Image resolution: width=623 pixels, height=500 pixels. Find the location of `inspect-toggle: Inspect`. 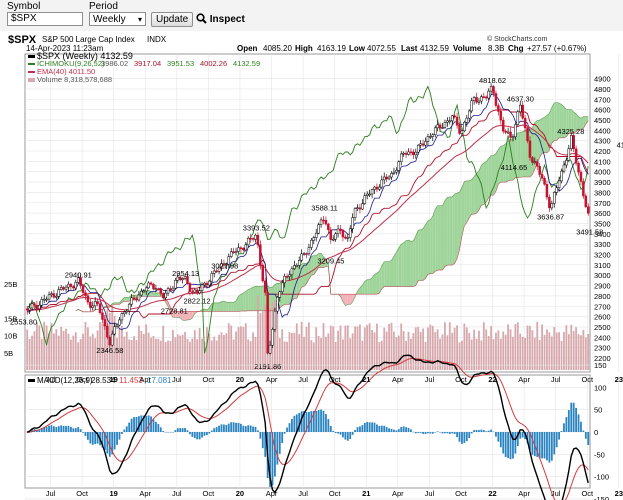

inspect-toggle: Inspect is located at coordinates (220, 20).